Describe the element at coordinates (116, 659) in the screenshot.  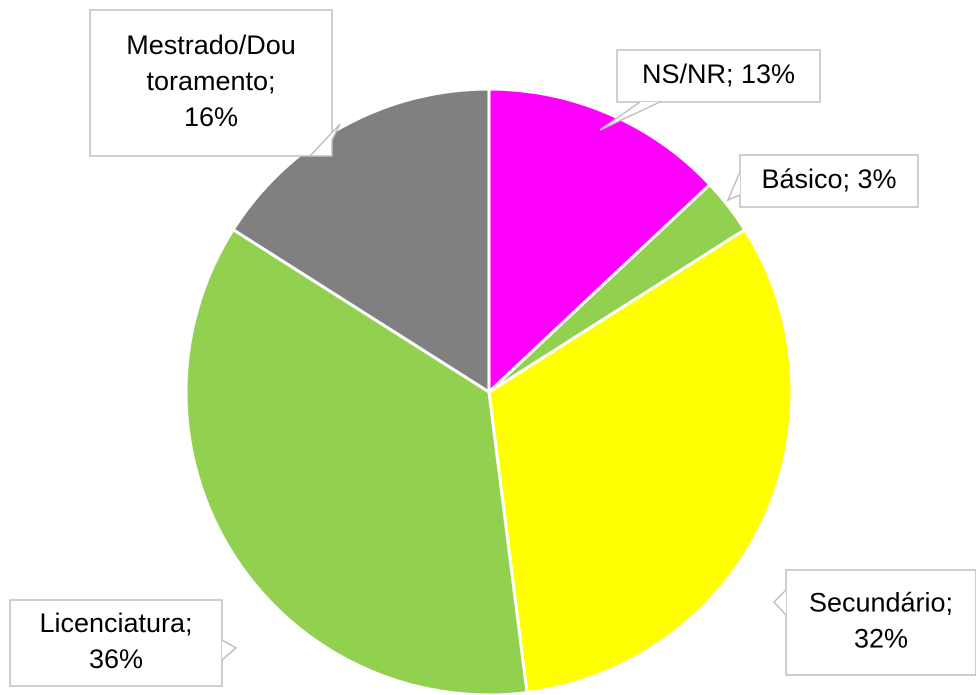
I see `data-label: 36%` at that location.